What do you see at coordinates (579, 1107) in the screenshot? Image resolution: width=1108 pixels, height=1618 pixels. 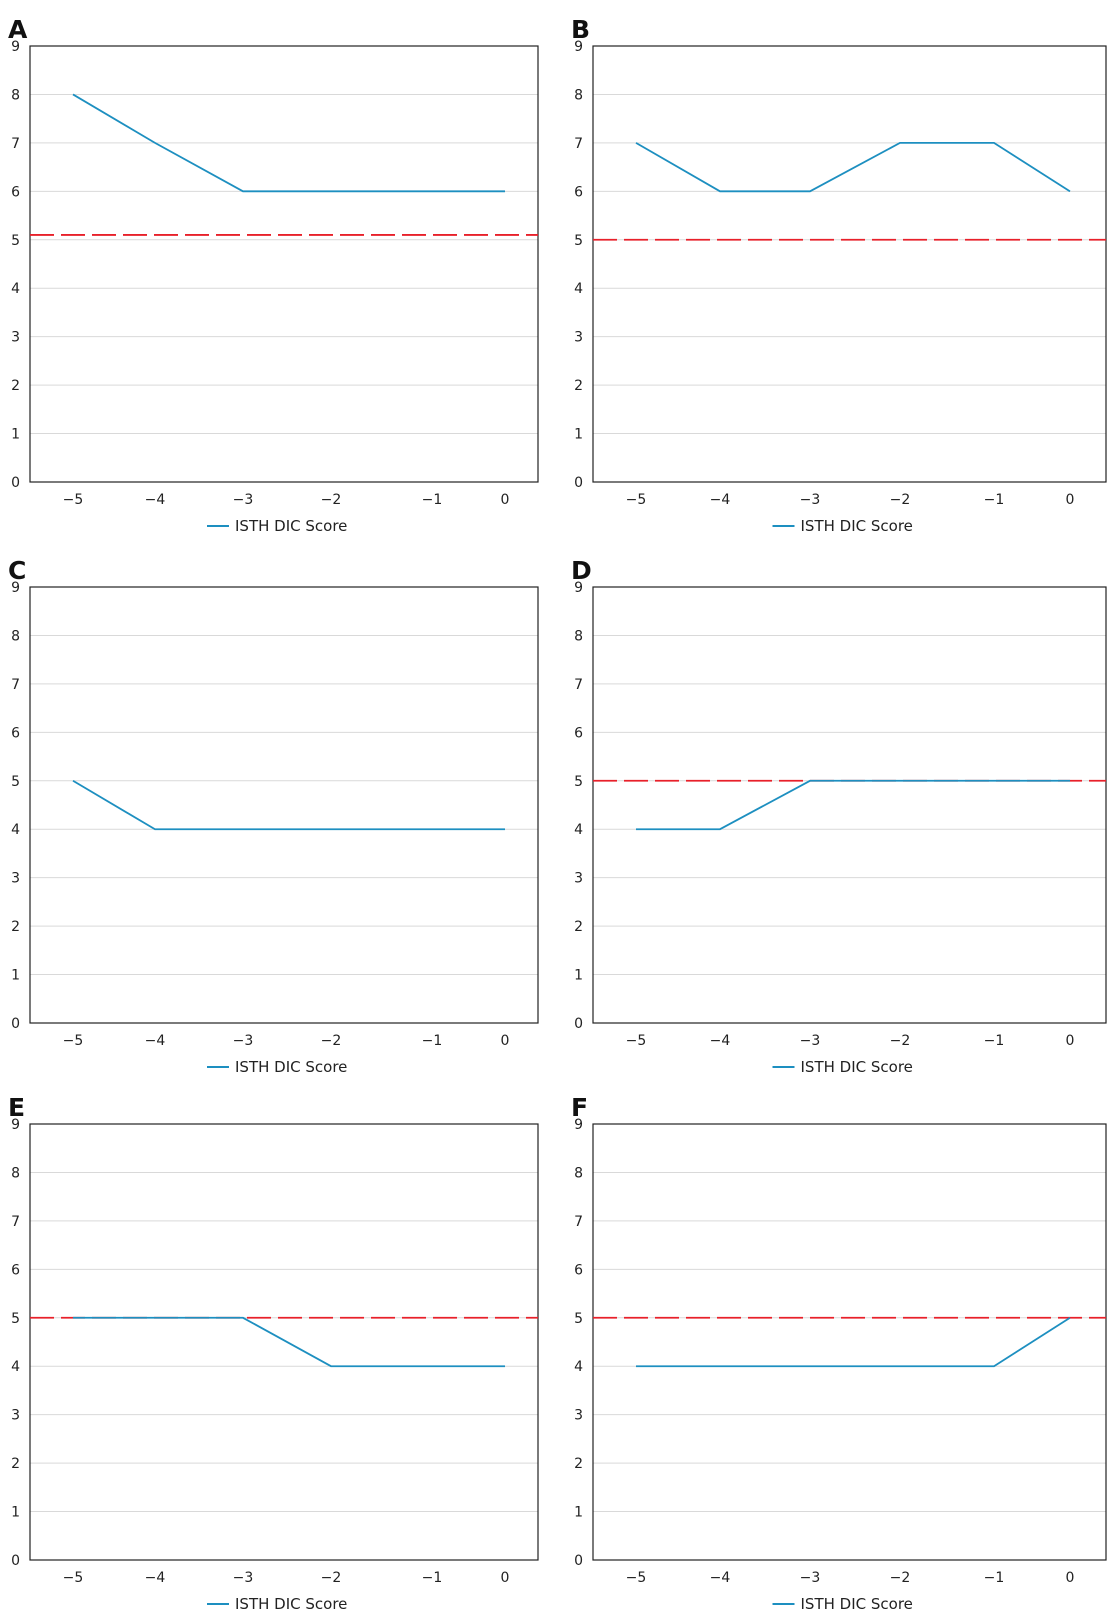 I see `panel-label: F` at bounding box center [579, 1107].